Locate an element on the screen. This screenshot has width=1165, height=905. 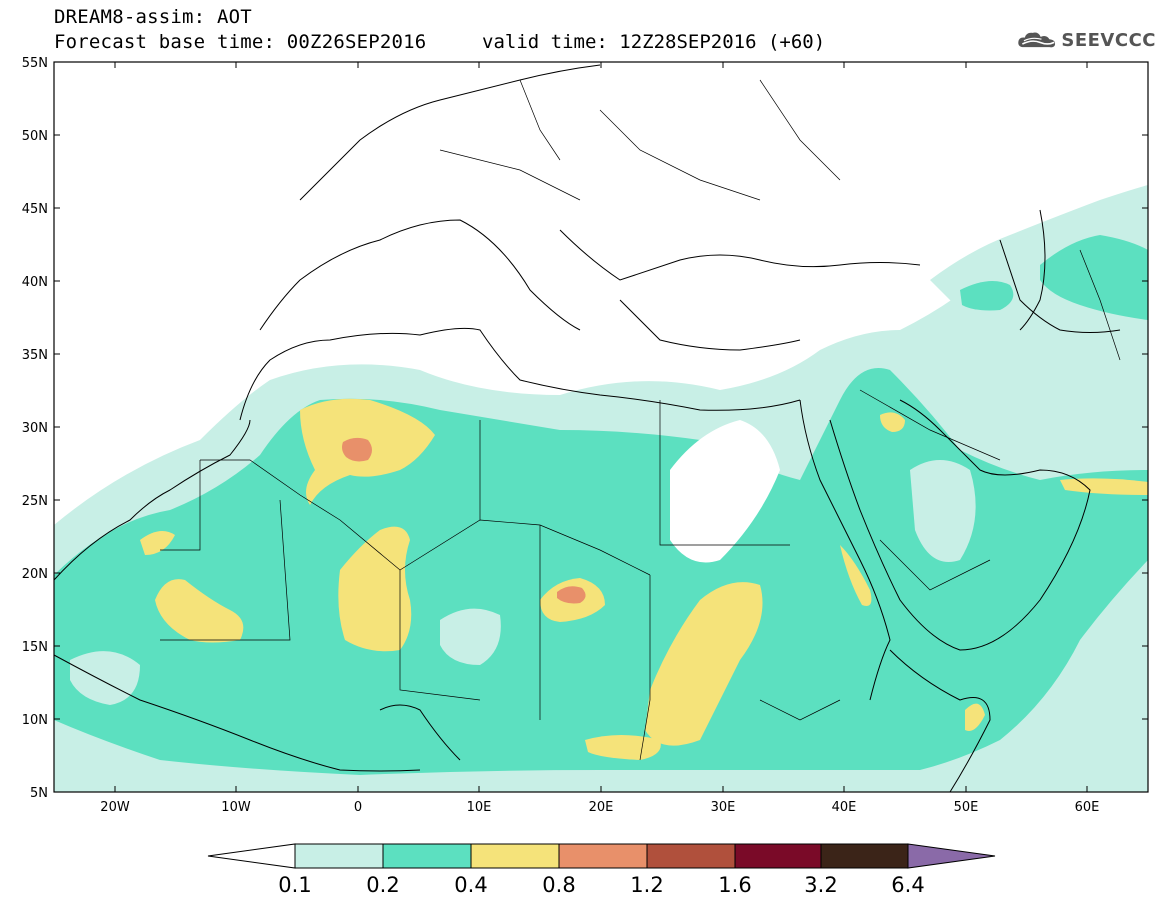
aot-band-orange-chad is located at coordinates (571, 595).